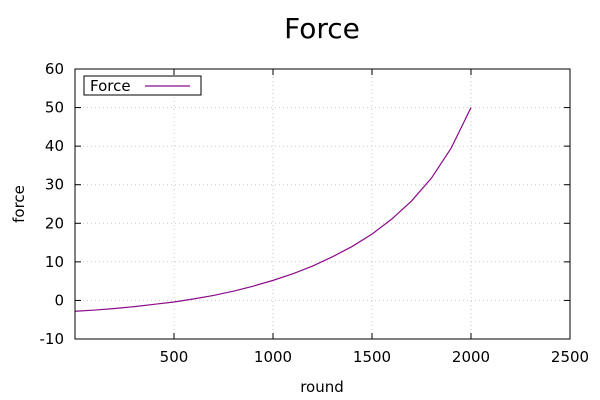 The width and height of the screenshot is (600, 400). Describe the element at coordinates (59, 300) in the screenshot. I see `y-tick-label: 0` at that location.